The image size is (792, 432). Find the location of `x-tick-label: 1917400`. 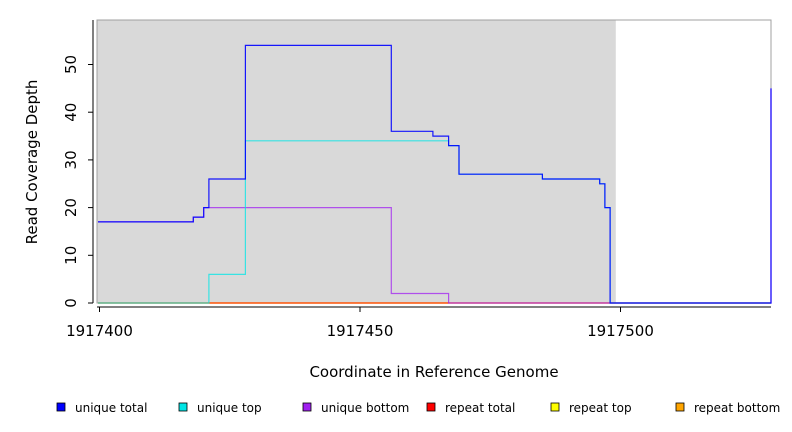

x-tick-label: 1917400 is located at coordinates (99, 331).